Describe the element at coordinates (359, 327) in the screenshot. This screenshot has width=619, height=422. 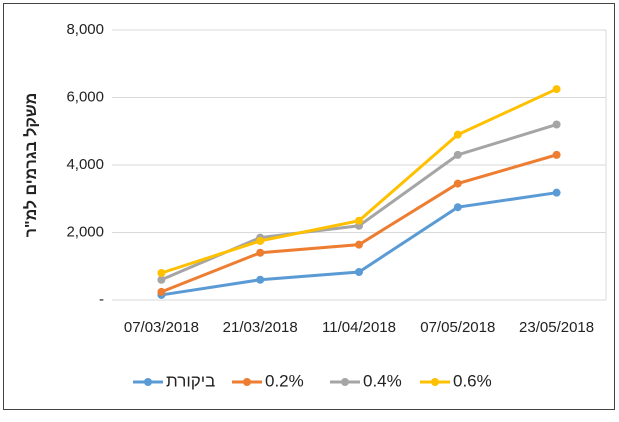
I see `x-tick-label: 11/04/2018` at that location.